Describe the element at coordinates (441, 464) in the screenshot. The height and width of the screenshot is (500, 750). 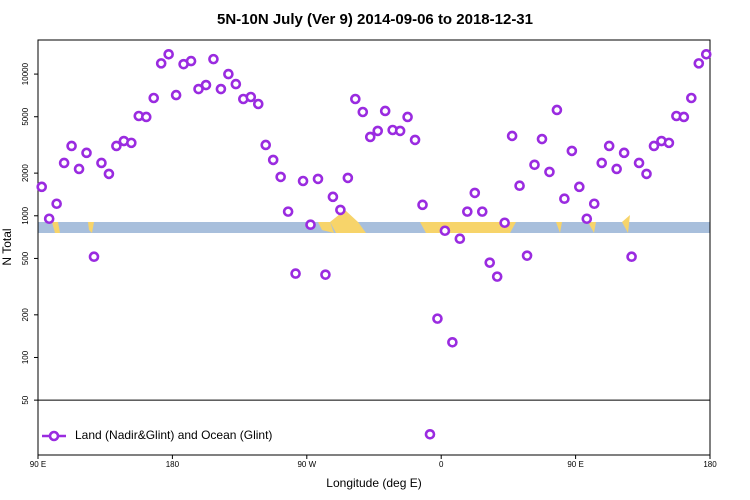
I see `x-tick-label: 0` at that location.